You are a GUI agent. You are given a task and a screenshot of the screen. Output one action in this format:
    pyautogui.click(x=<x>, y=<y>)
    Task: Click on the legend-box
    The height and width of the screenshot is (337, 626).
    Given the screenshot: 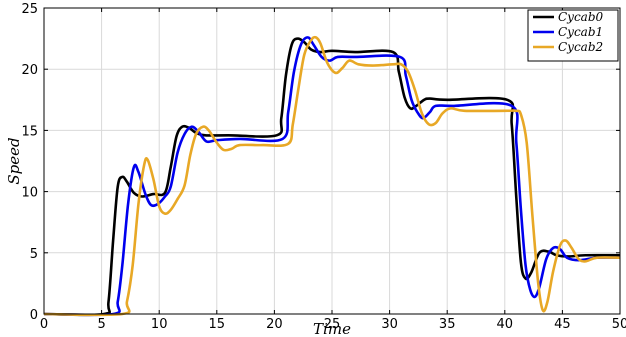 What is the action you would take?
    pyautogui.click(x=573, y=35)
    